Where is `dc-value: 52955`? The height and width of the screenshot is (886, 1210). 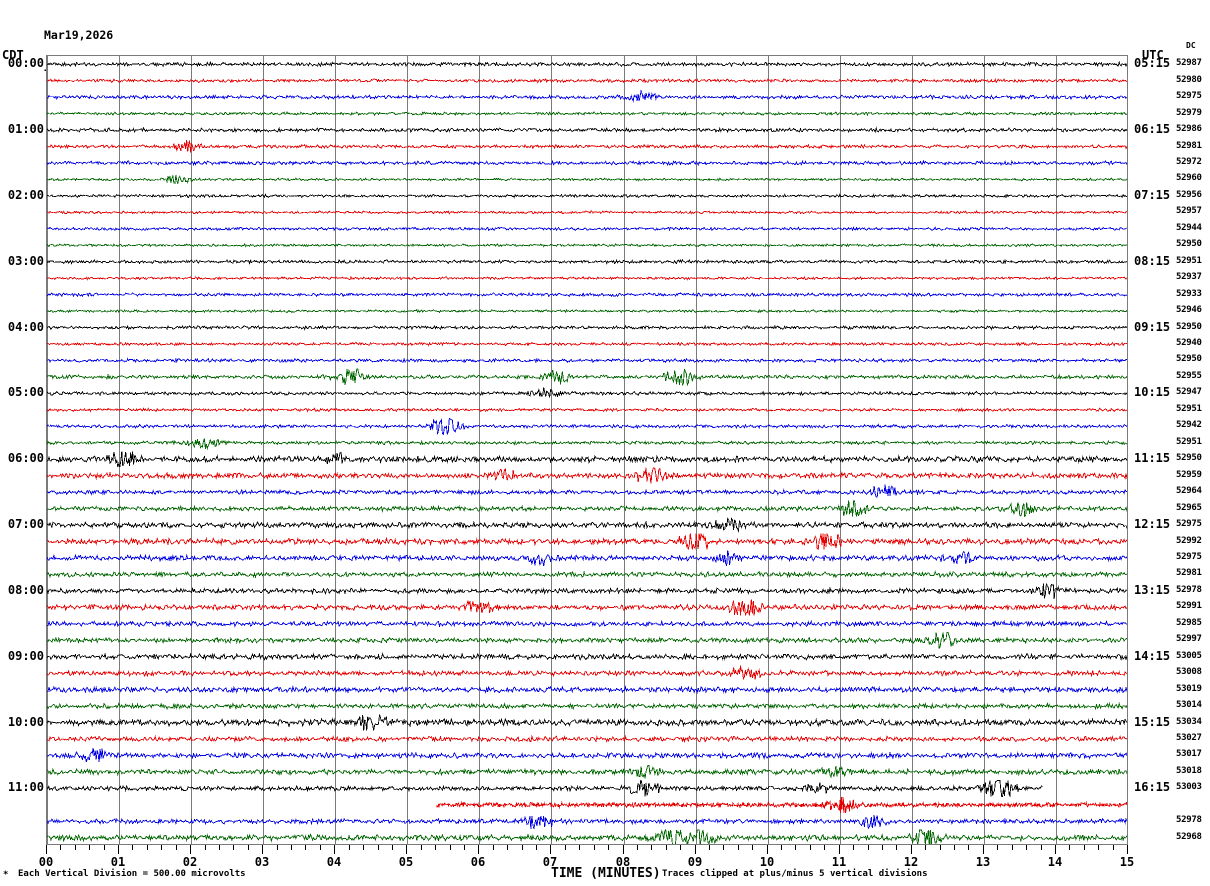
dc-value: 52955 is located at coordinates (1189, 375).